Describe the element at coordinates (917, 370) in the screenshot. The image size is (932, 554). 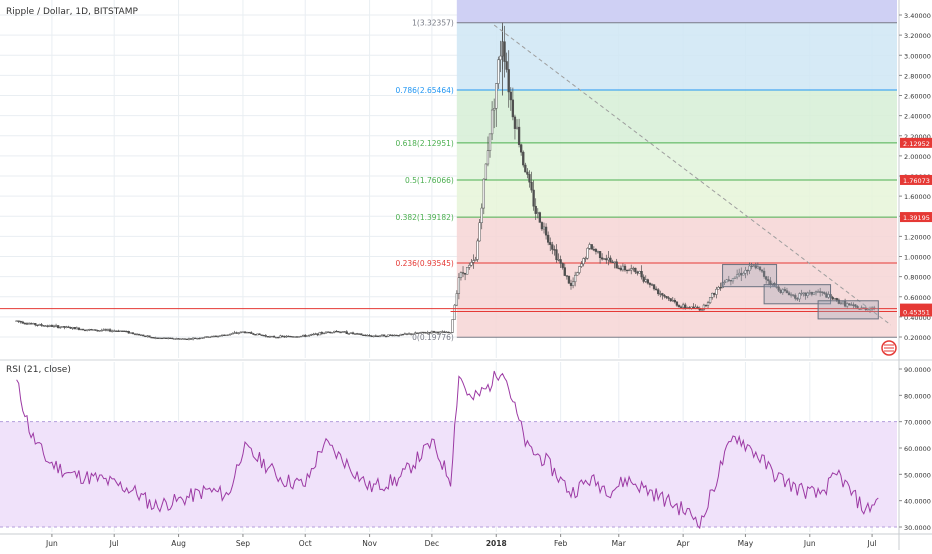
I see `rsi-tick-label: 90.0000` at that location.